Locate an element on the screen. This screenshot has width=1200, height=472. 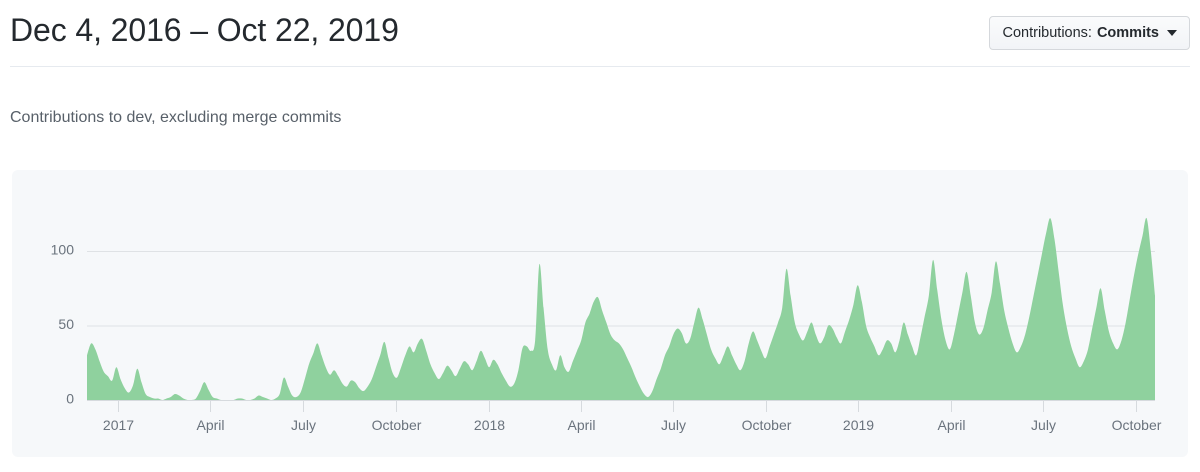
chart-gridlines is located at coordinates (621, 289).